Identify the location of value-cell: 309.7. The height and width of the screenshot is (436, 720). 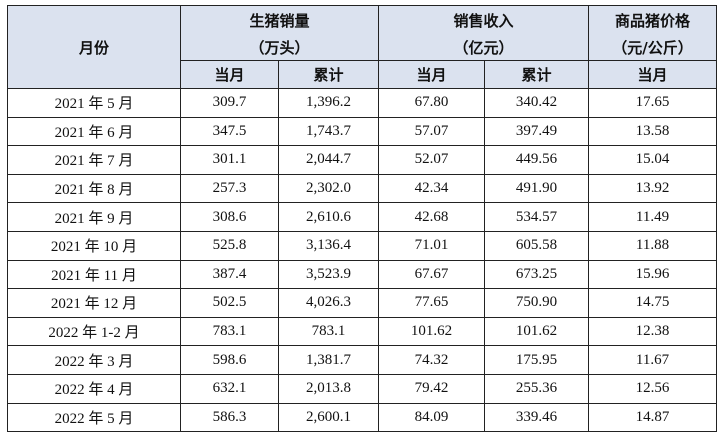
(229, 103).